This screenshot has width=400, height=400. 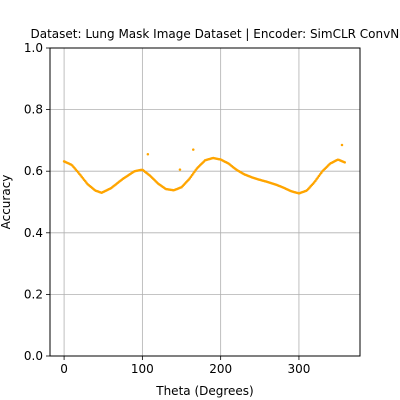 What do you see at coordinates (6, 202) in the screenshot?
I see `y-axis-label: Accuracy` at bounding box center [6, 202].